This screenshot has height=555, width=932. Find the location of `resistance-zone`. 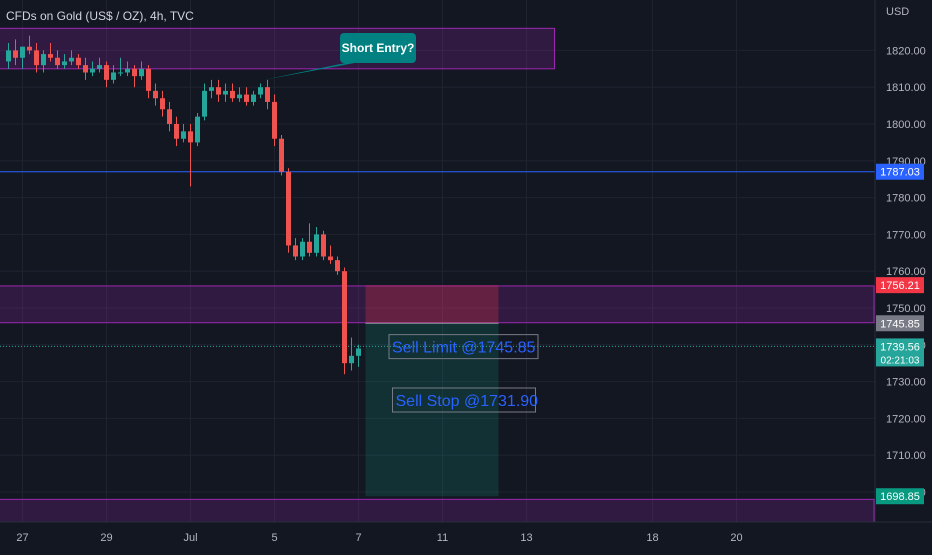

resistance-zone is located at coordinates (437, 304).